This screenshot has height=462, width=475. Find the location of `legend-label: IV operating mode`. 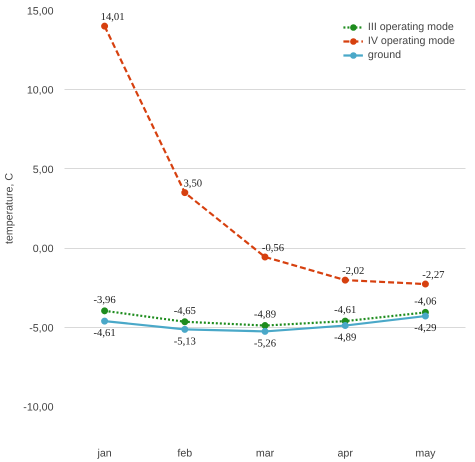

legend-label: IV operating mode is located at coordinates (411, 41).